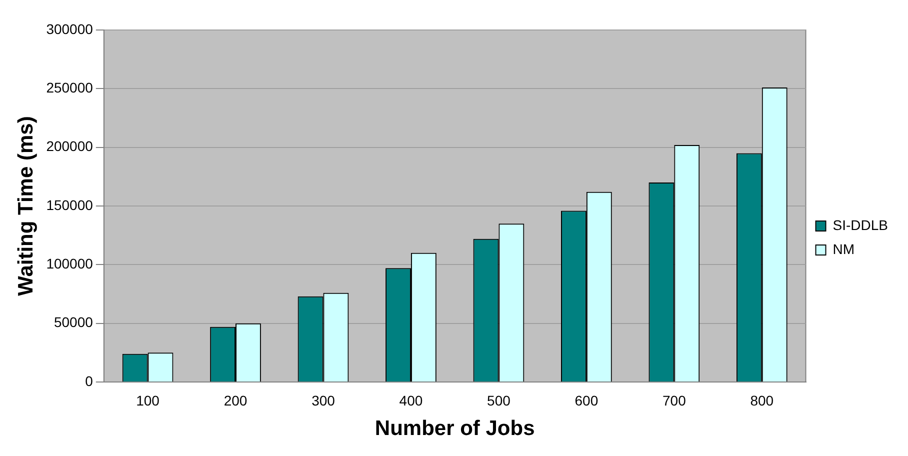  Describe the element at coordinates (26, 206) in the screenshot. I see `y-axis-title: Waiting Time (ms)` at that location.